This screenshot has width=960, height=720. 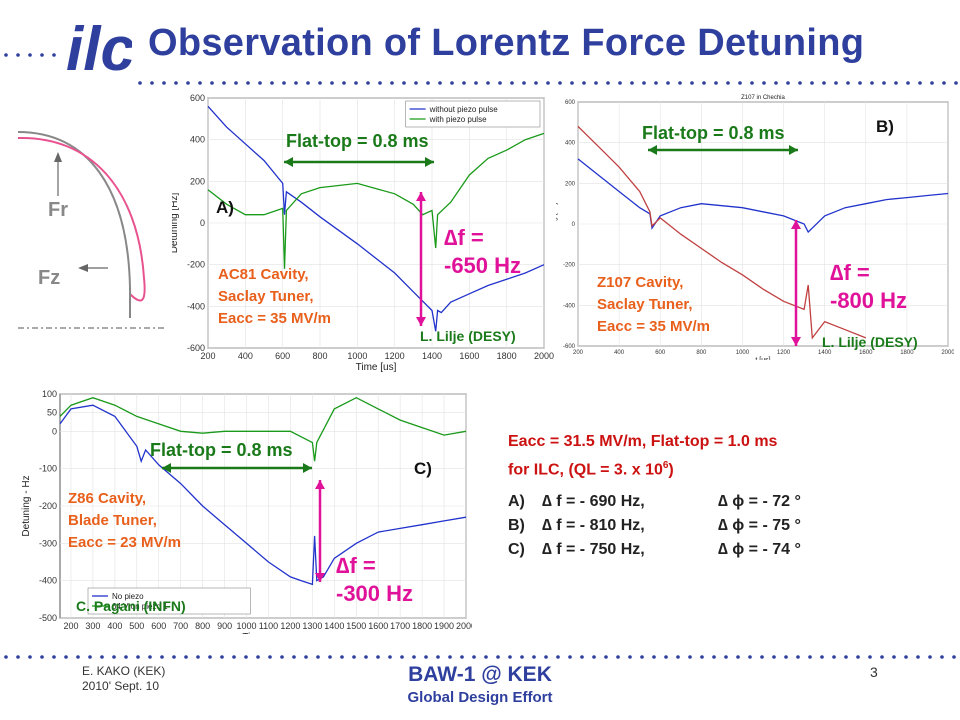 What do you see at coordinates (274, 318) in the screenshot?
I see `panel-a-cavity-line3: Eacc = 35 MV/m` at bounding box center [274, 318].